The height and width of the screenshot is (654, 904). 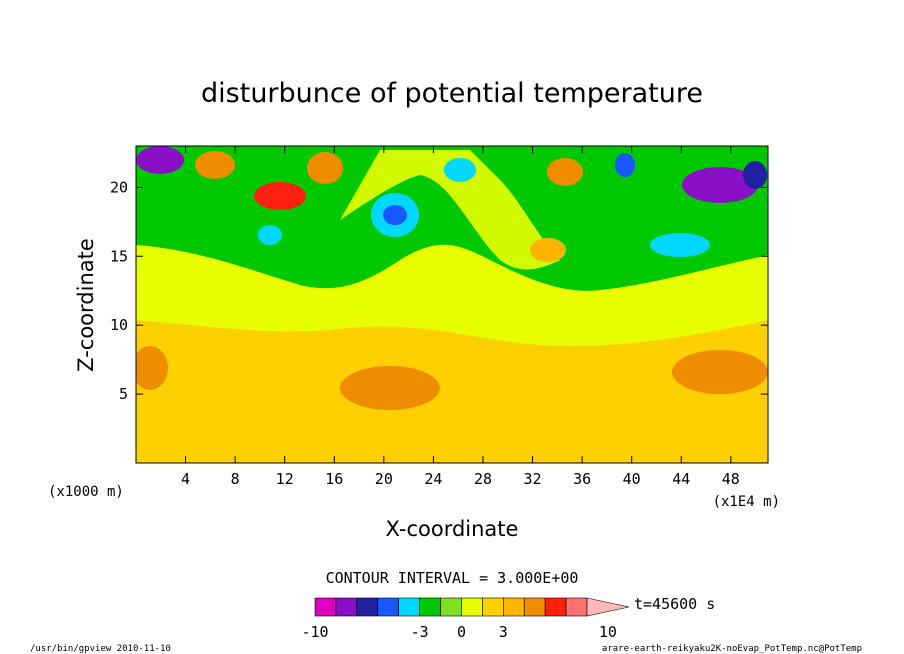 I want to click on colorbar-arrow, so click(x=608, y=607).